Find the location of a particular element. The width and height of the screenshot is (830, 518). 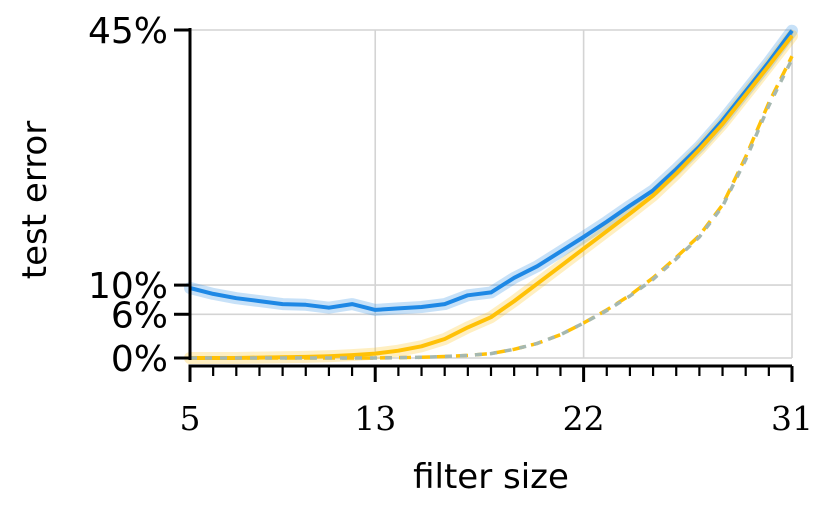

y-axis-label: test error is located at coordinates (35, 200).